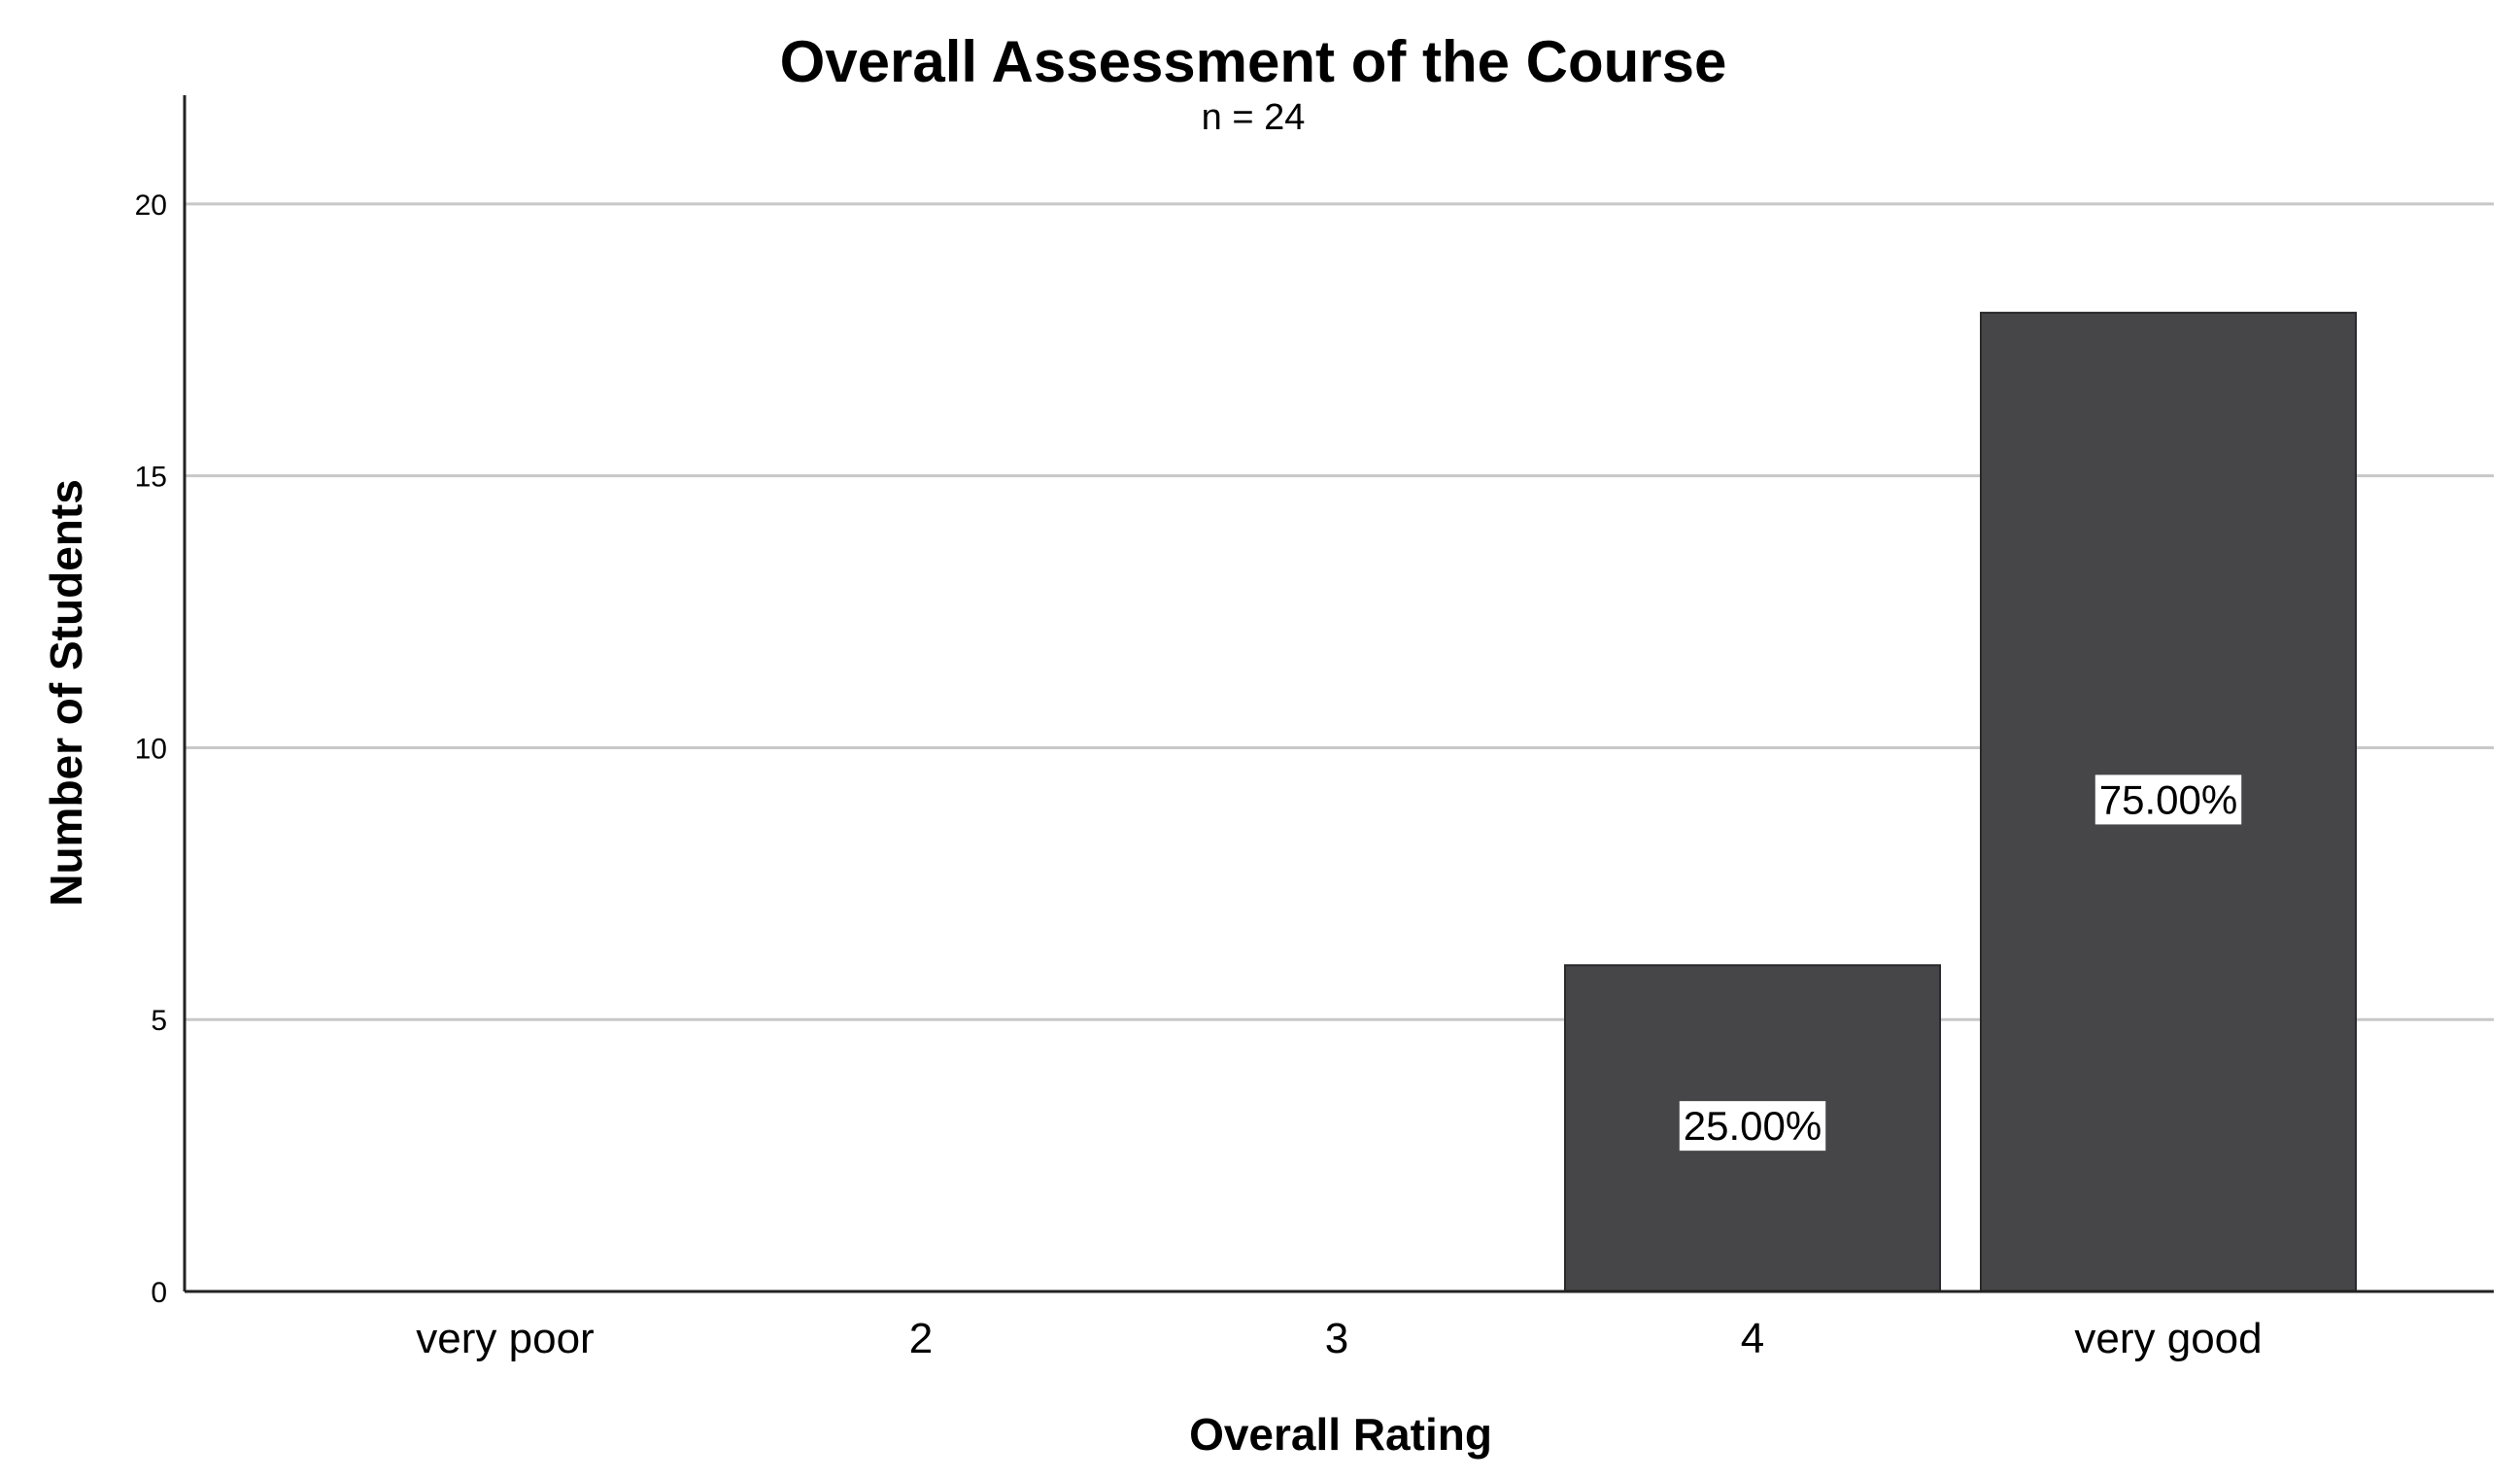  I want to click on data-label: 25.00%, so click(1752, 1126).